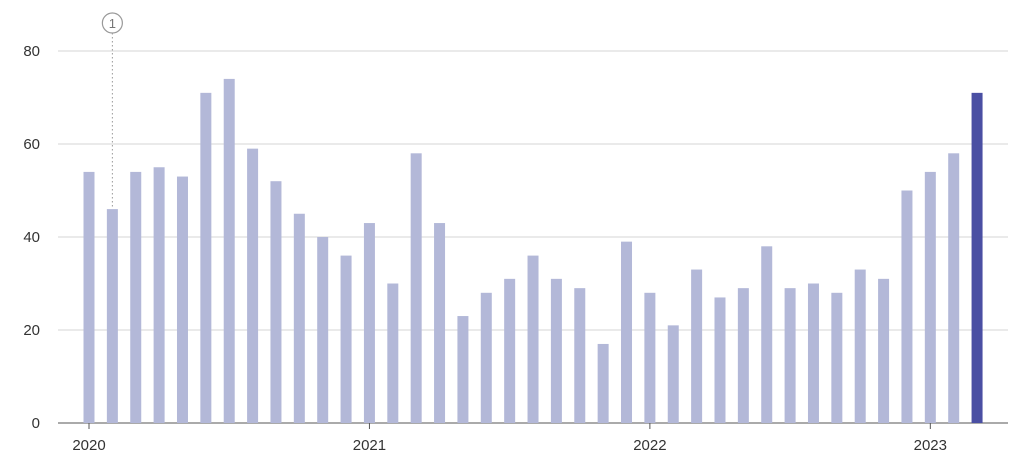 Image resolution: width=1010 pixels, height=453 pixels. Describe the element at coordinates (36, 423) in the screenshot. I see `y-tick-label: 0` at that location.